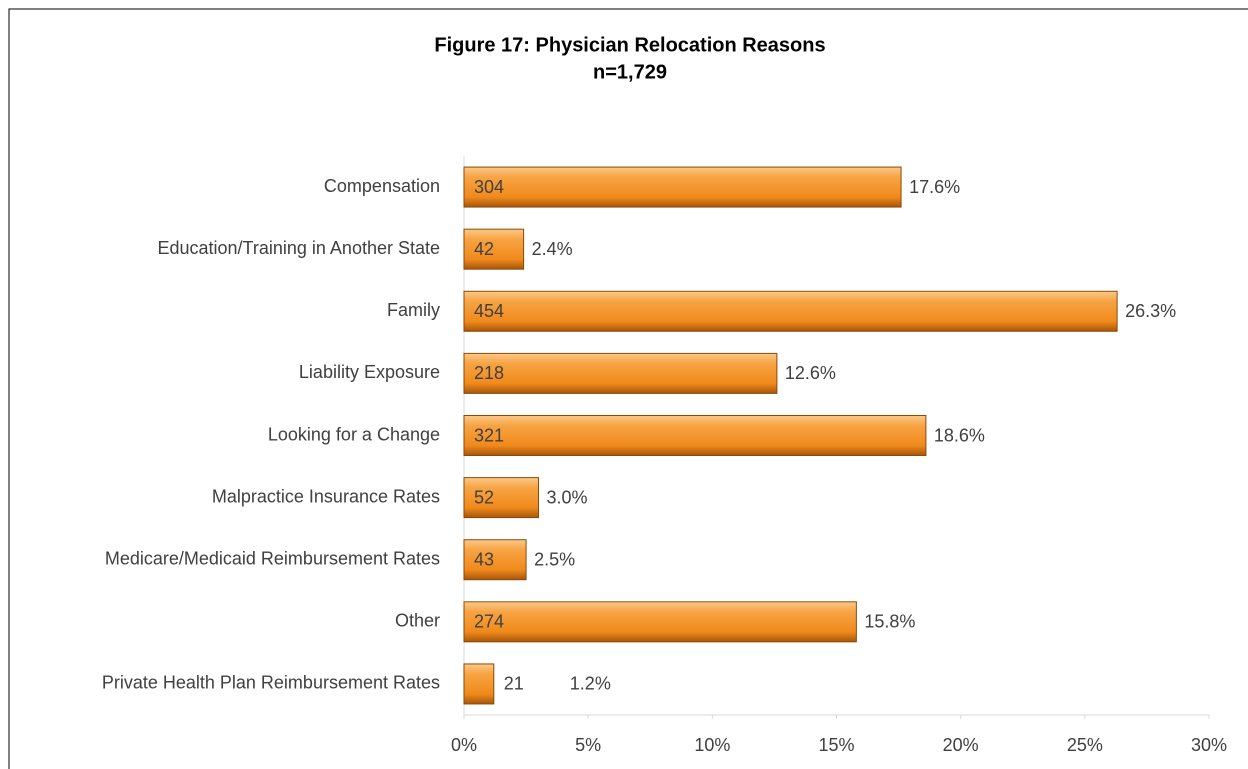 The image size is (1248, 769). What do you see at coordinates (810, 373) in the screenshot?
I see `value-label: 12.6%` at bounding box center [810, 373].